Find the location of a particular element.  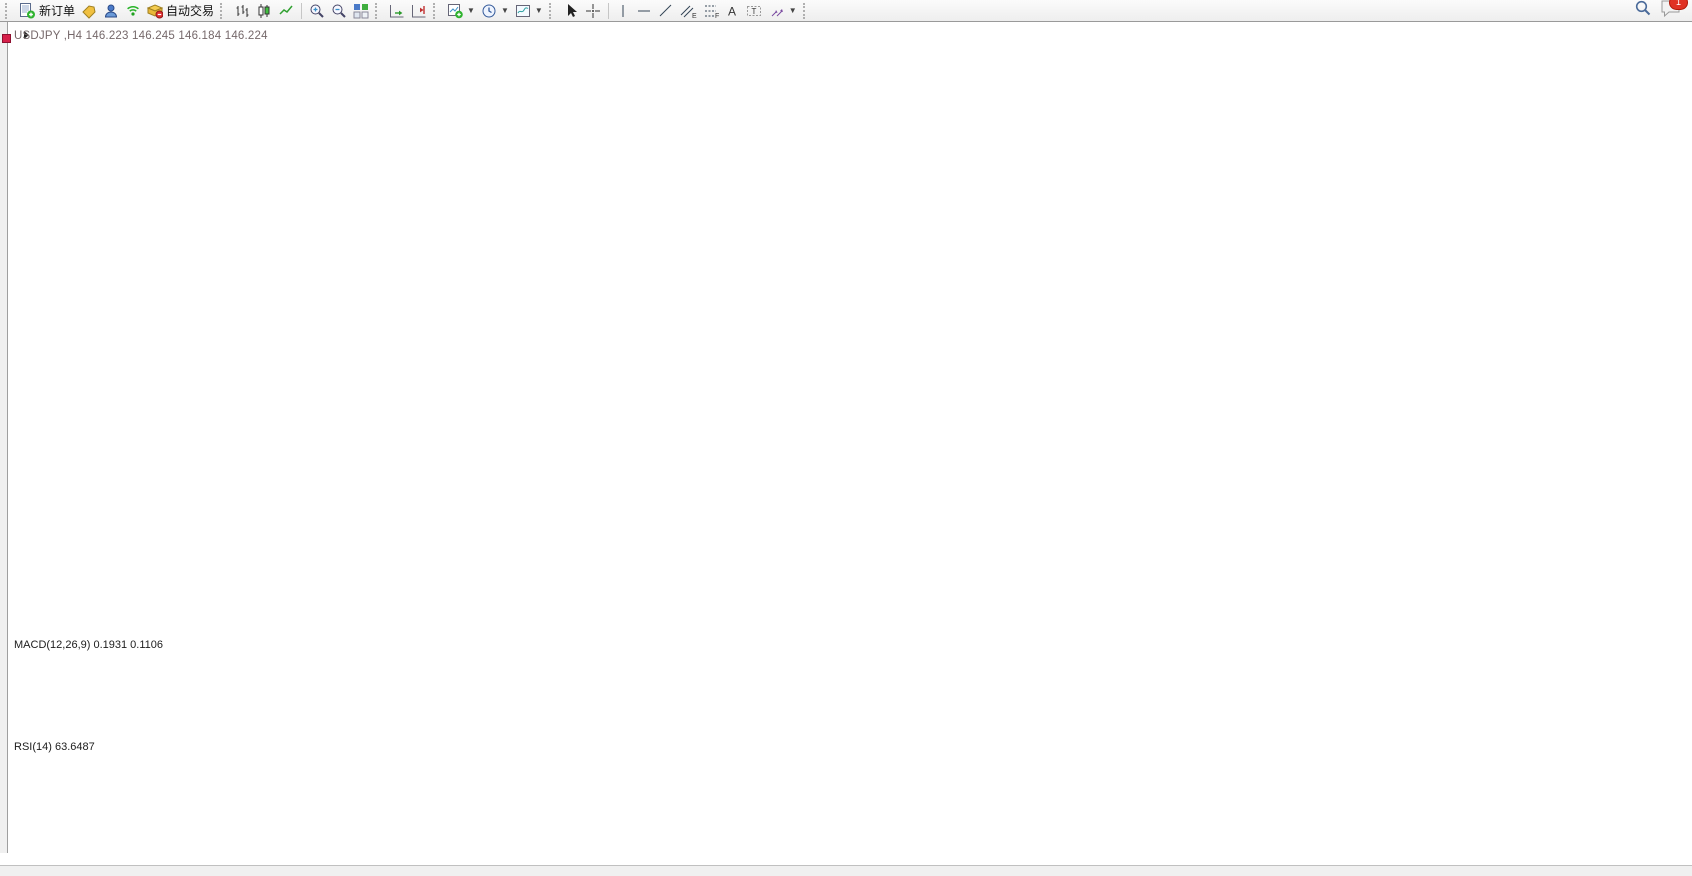

window-left-frame is located at coordinates (4, 437).